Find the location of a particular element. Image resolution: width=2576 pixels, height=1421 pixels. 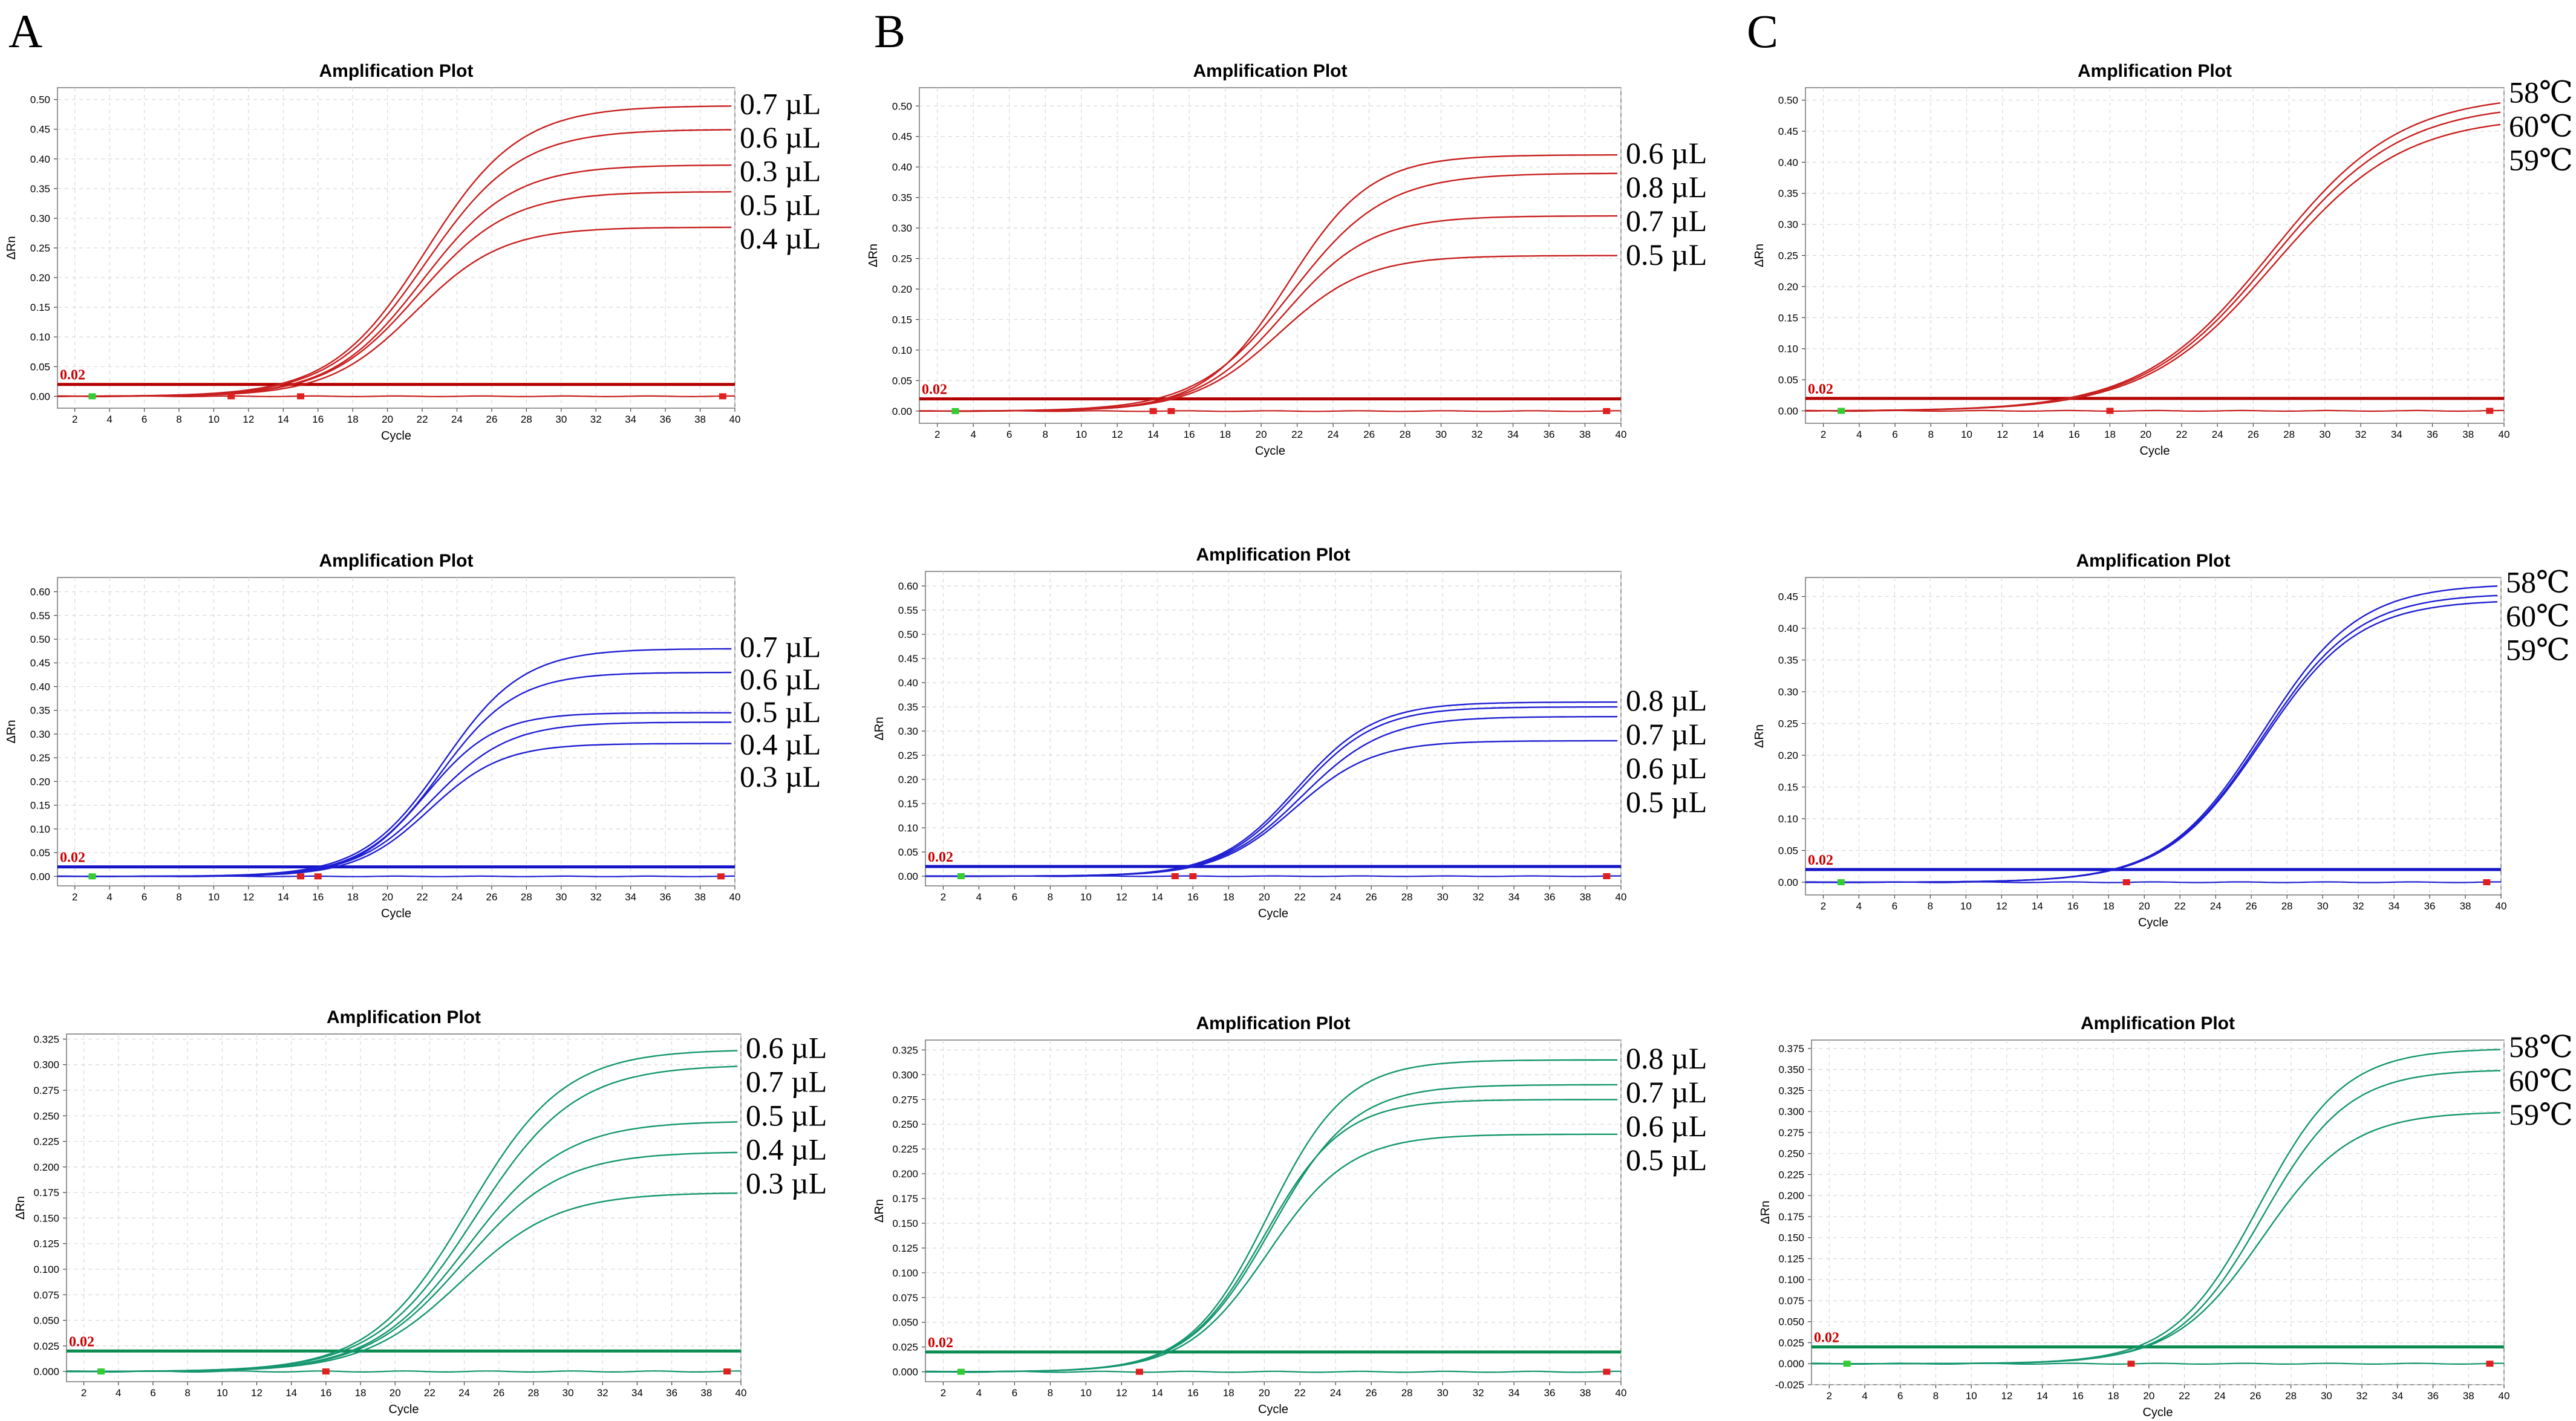

chart-c1-x-tick-label: 24 is located at coordinates (2217, 434).